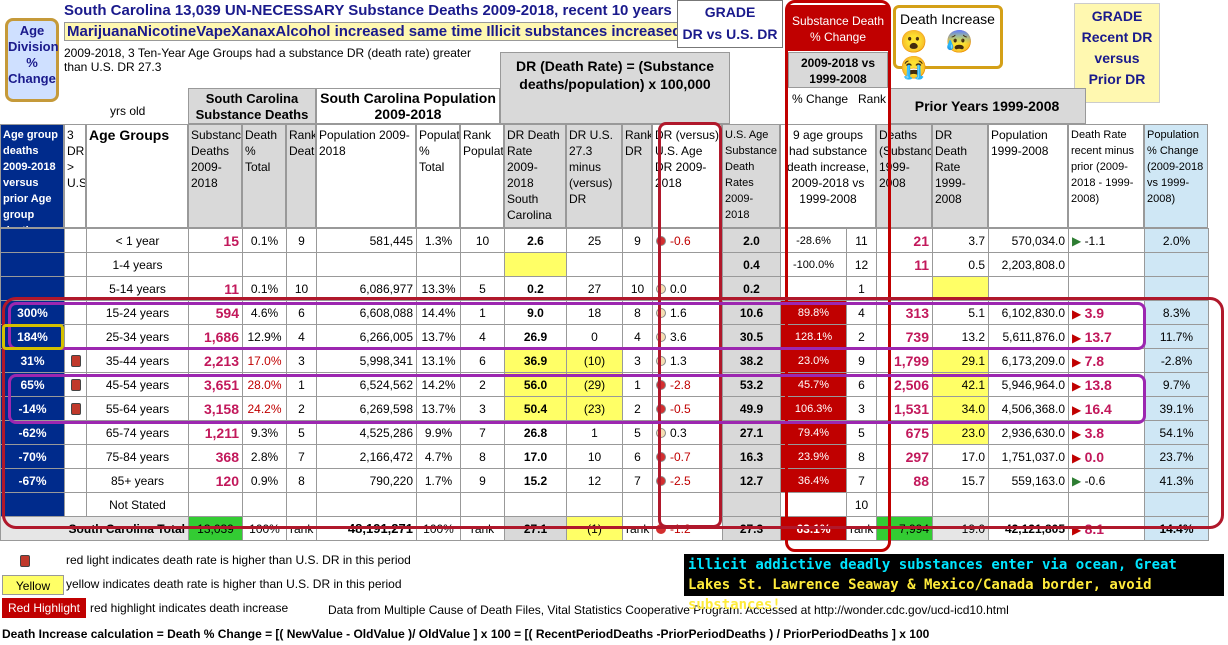  I want to click on population-pct, so click(438, 264).